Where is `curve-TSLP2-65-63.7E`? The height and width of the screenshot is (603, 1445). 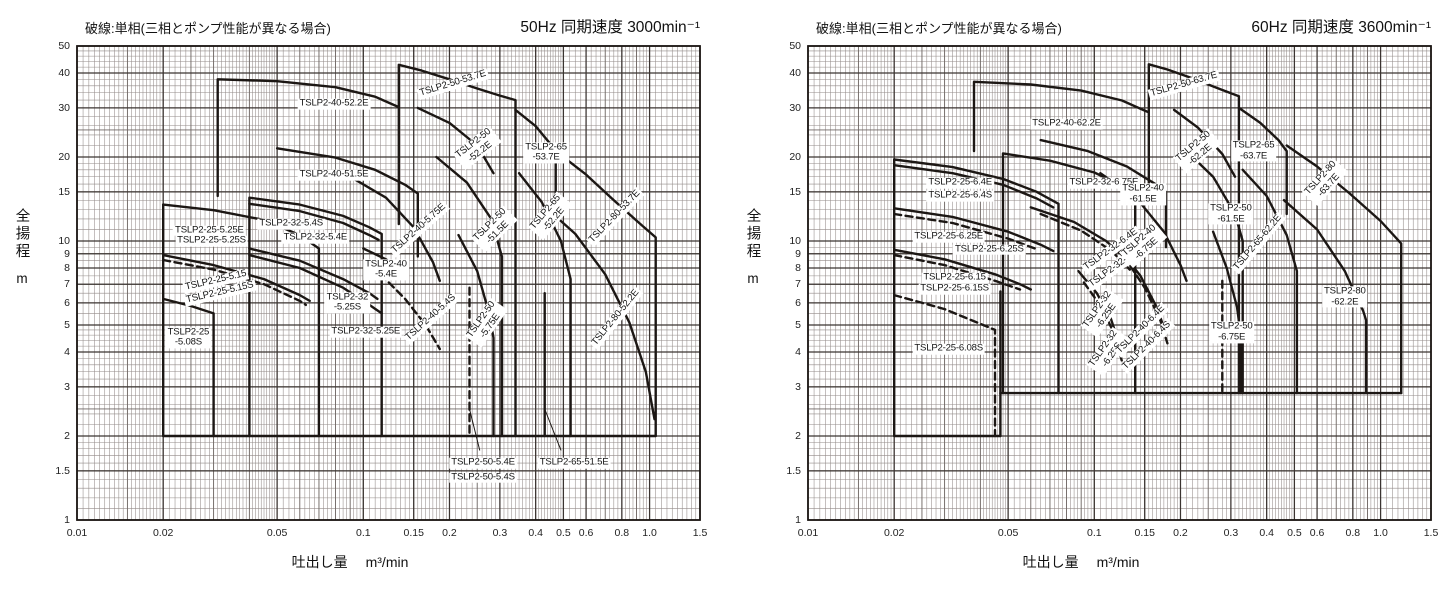 curve-TSLP2-65-63.7E is located at coordinates (1262, 161).